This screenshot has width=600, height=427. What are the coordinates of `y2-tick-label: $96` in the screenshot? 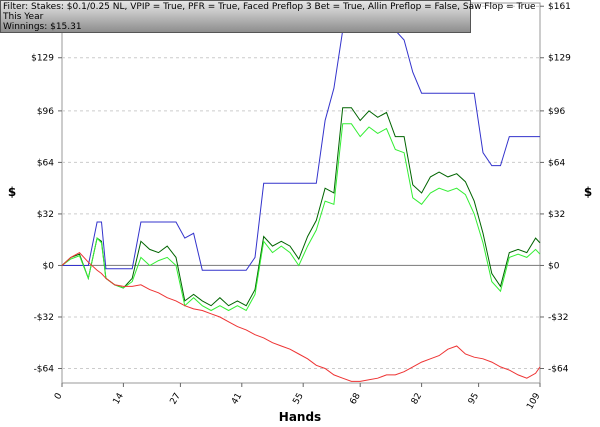 It's located at (556, 112).